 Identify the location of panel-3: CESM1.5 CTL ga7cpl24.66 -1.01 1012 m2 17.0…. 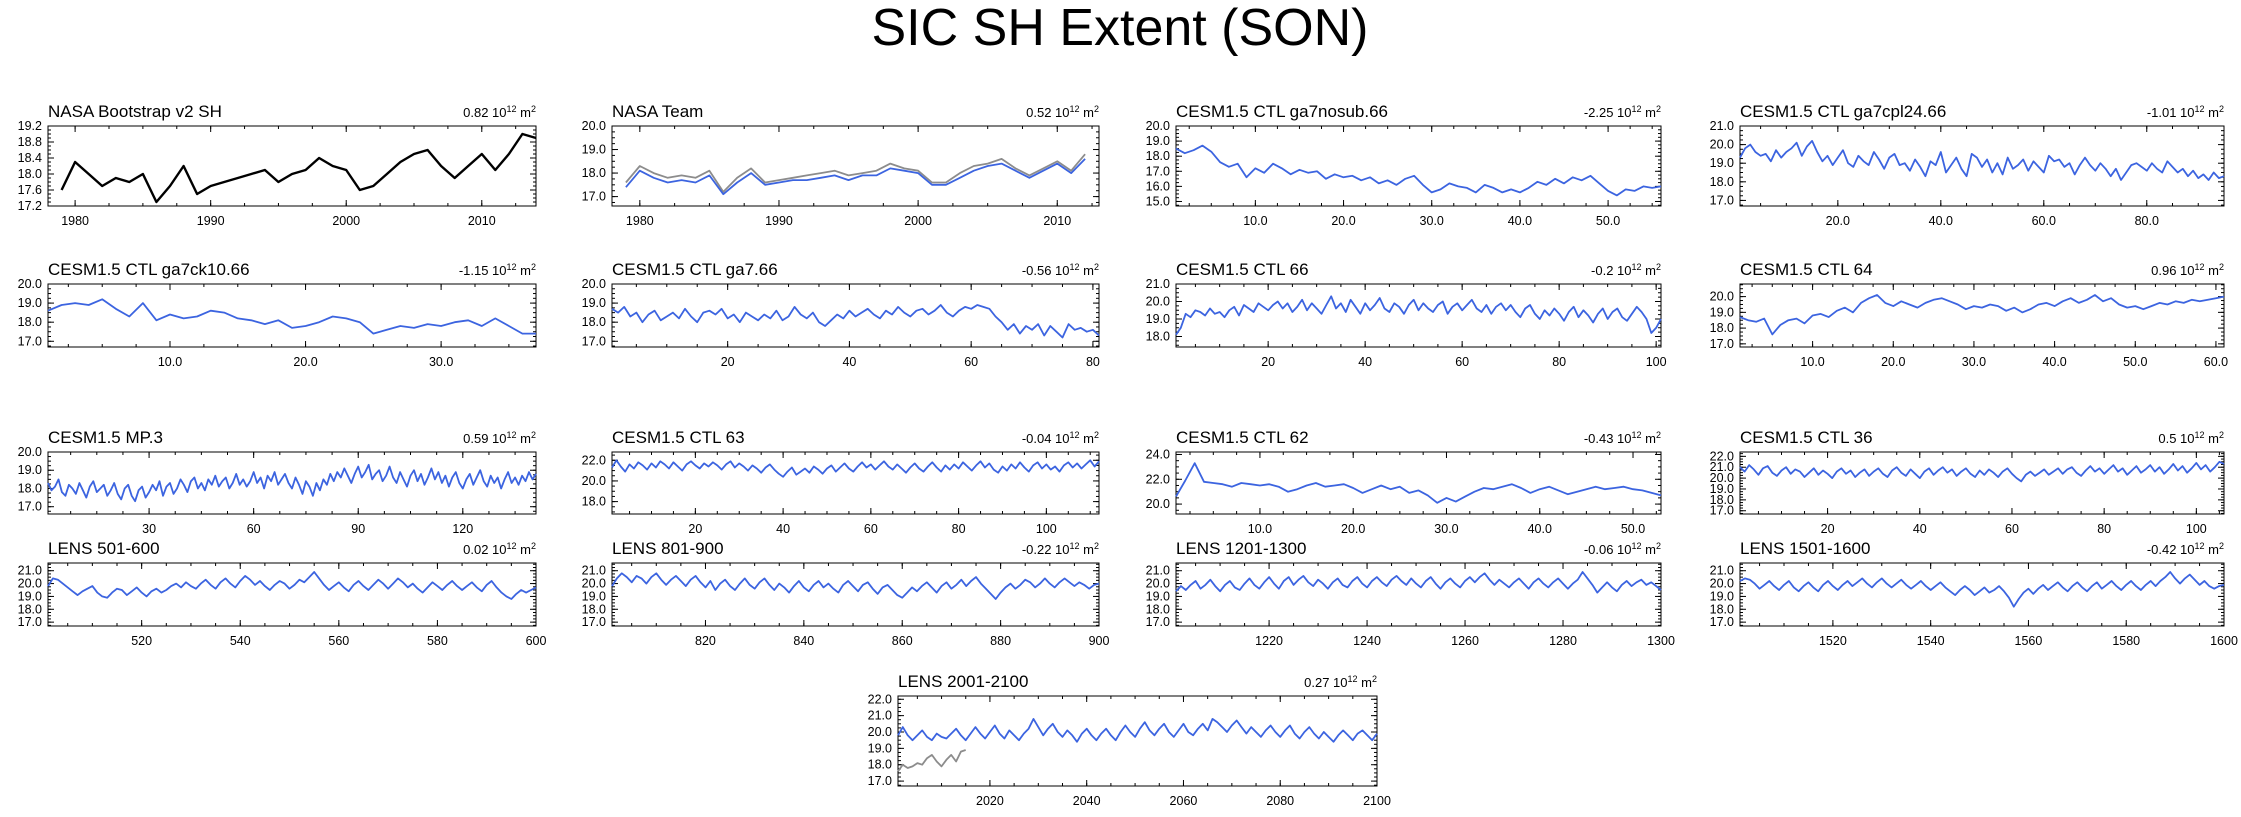
(1967, 165).